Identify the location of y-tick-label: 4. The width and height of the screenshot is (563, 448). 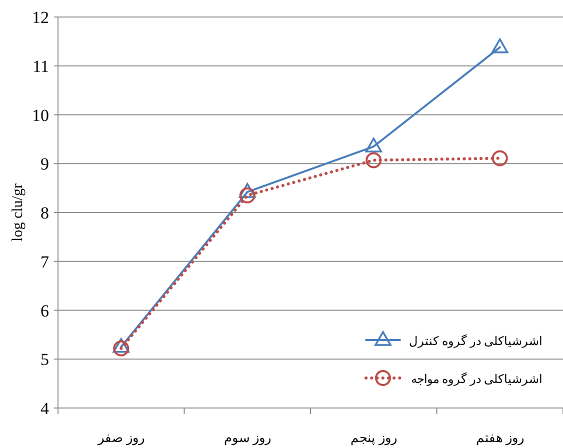
(45, 408).